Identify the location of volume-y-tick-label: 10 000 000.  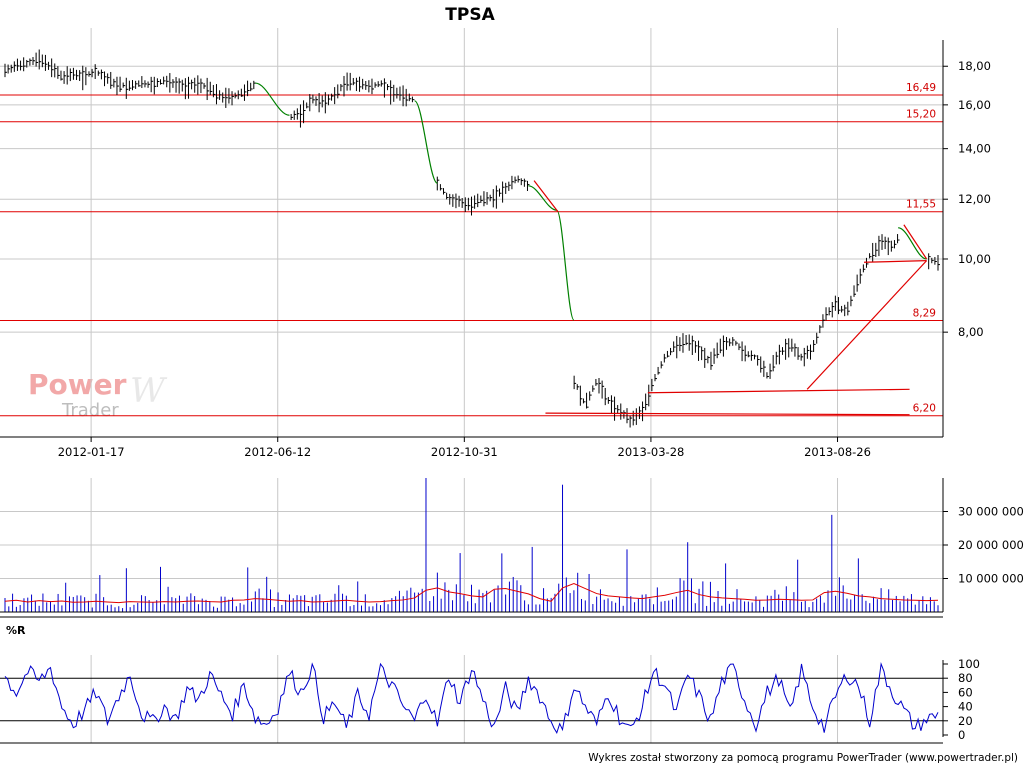
(991, 579).